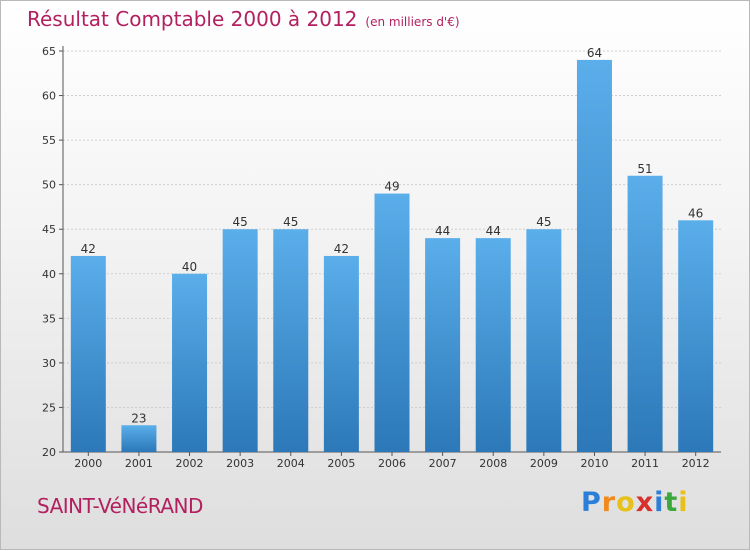 This screenshot has width=750, height=551. What do you see at coordinates (240, 463) in the screenshot?
I see `x-tick-label: 2003` at bounding box center [240, 463].